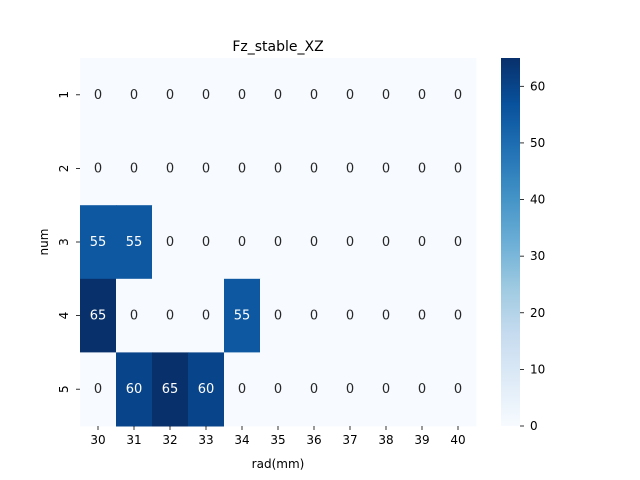 Image resolution: width=640 pixels, height=480 pixels. I want to click on x-tick-label: 34, so click(241, 440).